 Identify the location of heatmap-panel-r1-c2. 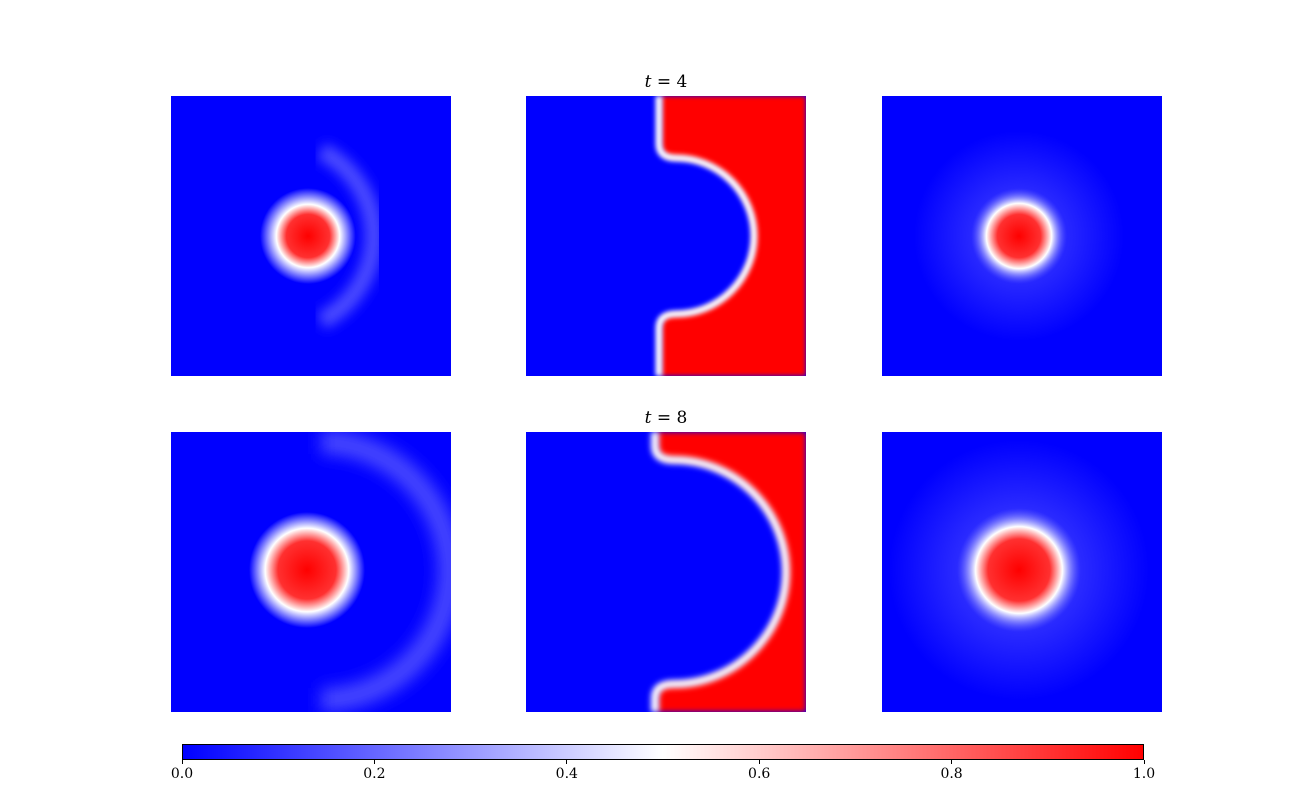
(666, 236).